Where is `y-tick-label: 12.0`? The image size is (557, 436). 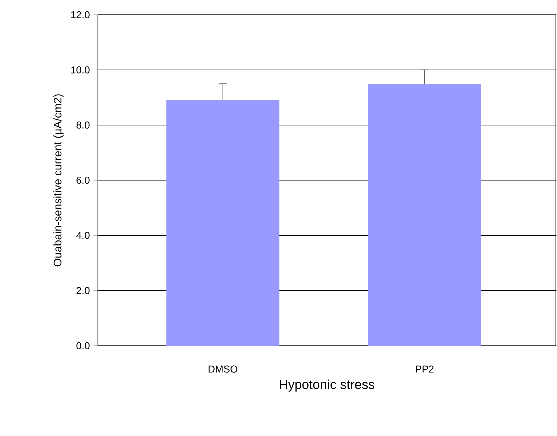 y-tick-label: 12.0 is located at coordinates (81, 15).